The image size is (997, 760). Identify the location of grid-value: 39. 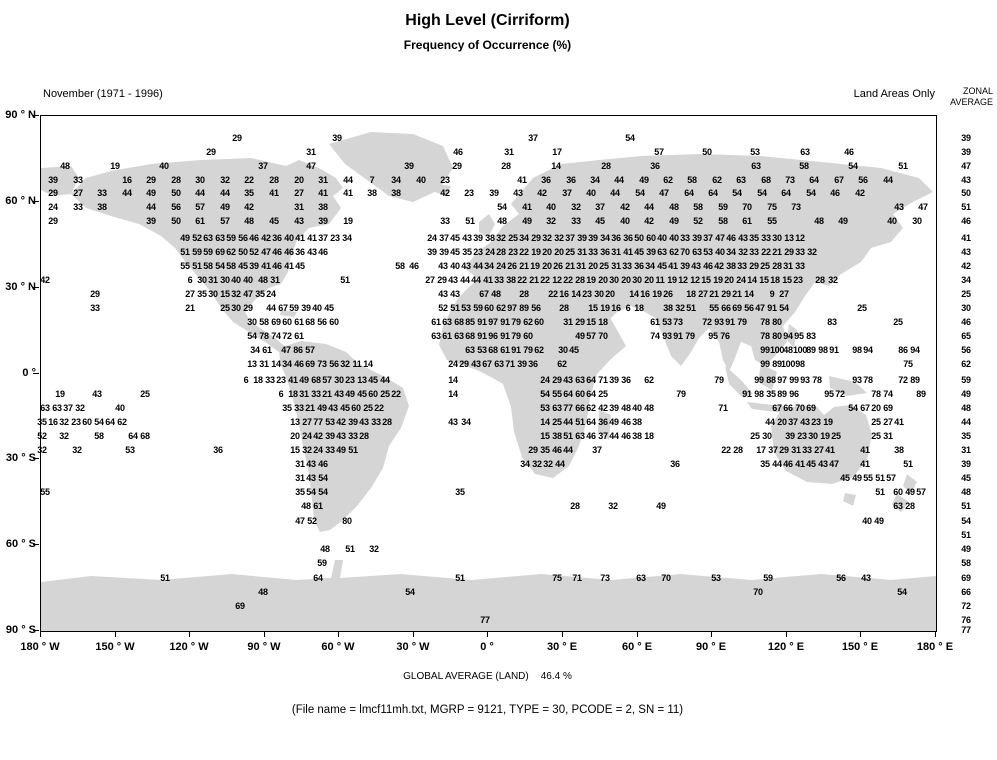
(790, 436).